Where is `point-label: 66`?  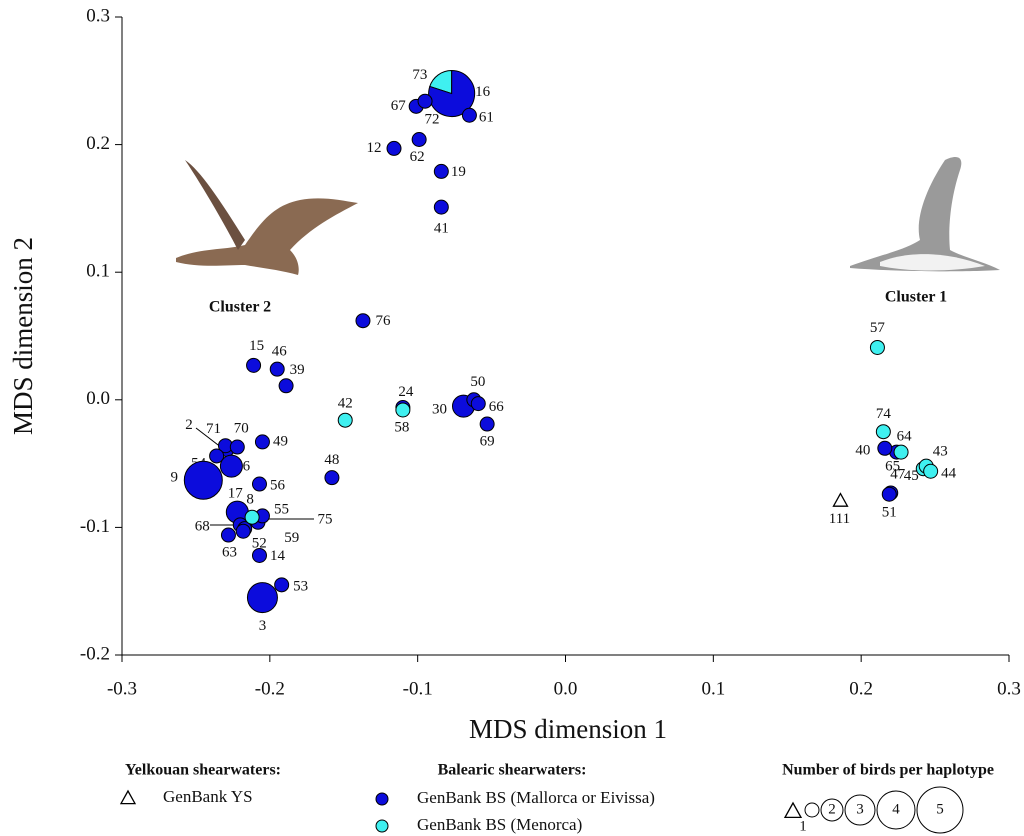 point-label: 66 is located at coordinates (497, 407).